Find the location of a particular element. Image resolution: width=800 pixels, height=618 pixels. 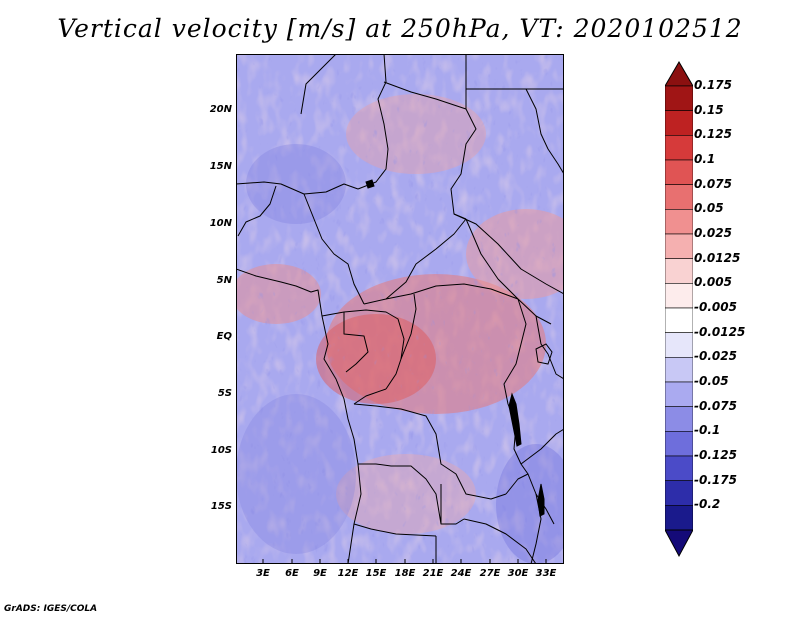

lat-label-20n: 20N is located at coordinates (220, 109).